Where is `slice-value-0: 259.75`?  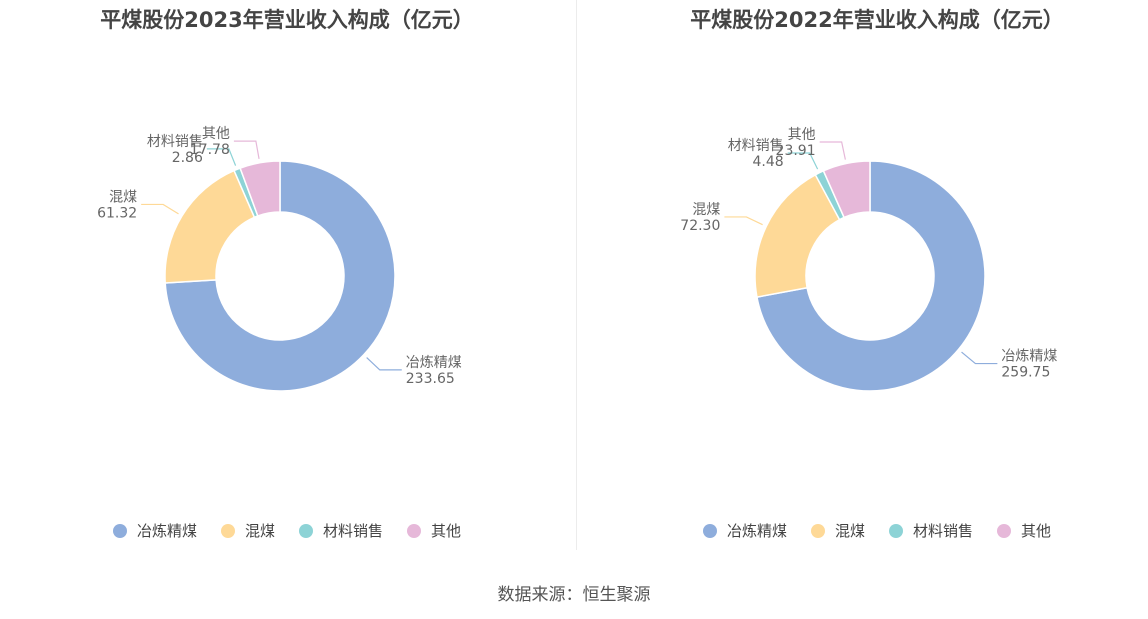 slice-value-0: 259.75 is located at coordinates (1025, 373).